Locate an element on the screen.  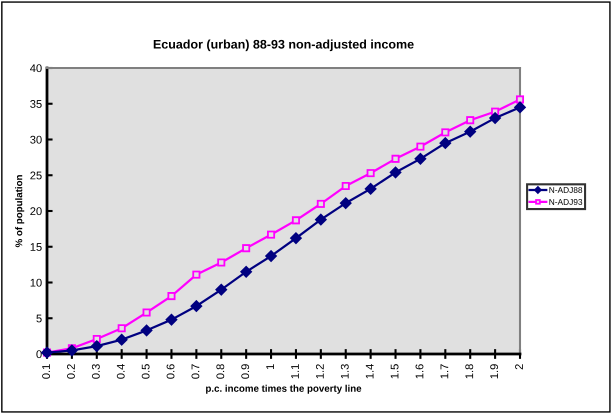
x-tick-label: 0.6 is located at coordinates (170, 371).